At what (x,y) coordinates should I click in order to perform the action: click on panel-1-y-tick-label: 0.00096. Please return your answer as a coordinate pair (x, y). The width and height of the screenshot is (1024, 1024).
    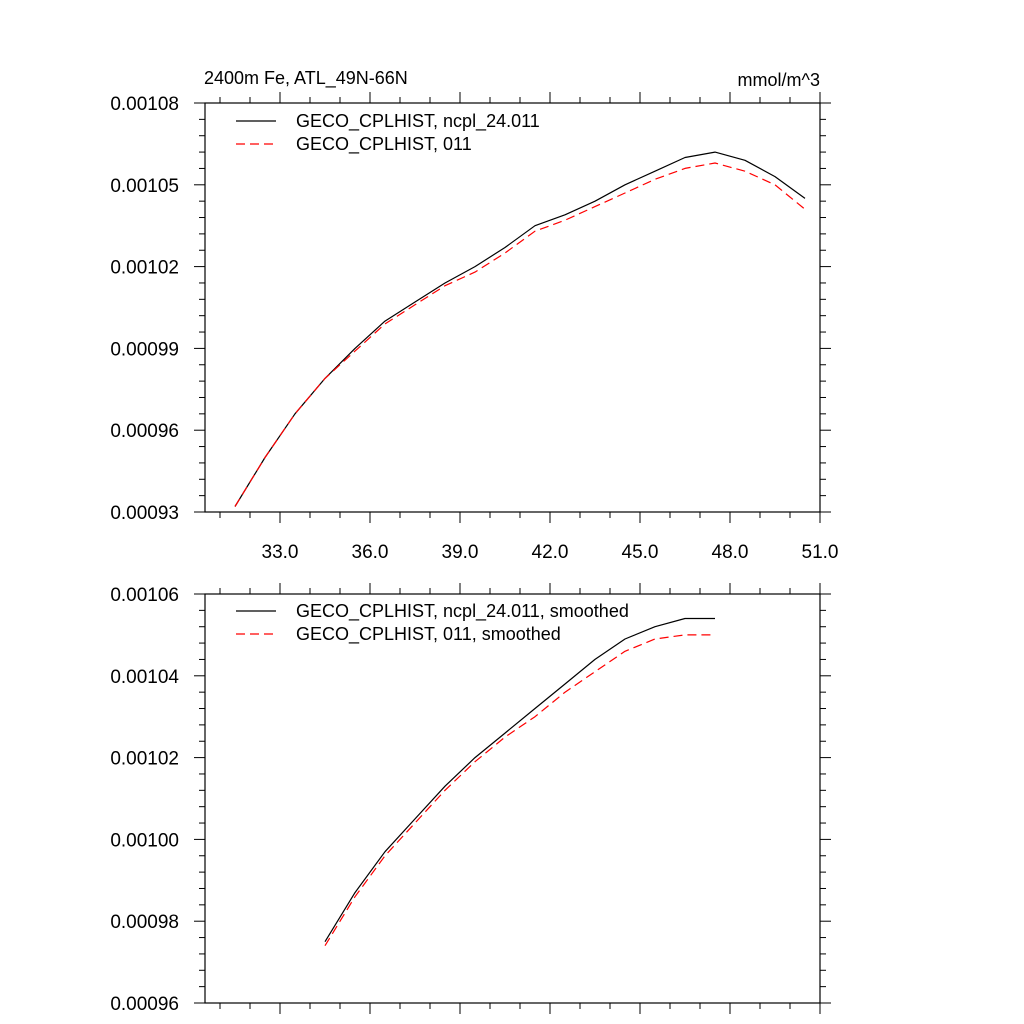
    Looking at the image, I should click on (144, 431).